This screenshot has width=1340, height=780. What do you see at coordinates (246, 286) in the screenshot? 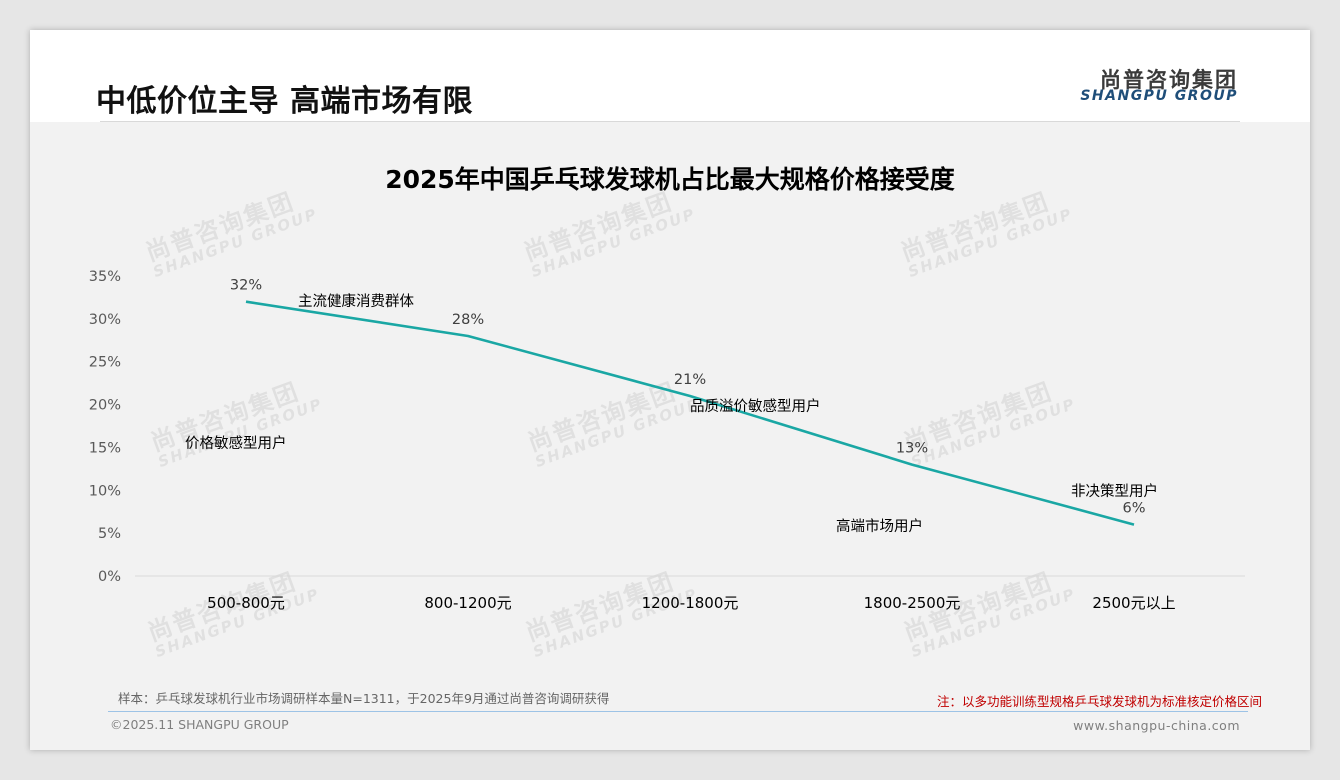
I see `data-label: 32%` at bounding box center [246, 286].